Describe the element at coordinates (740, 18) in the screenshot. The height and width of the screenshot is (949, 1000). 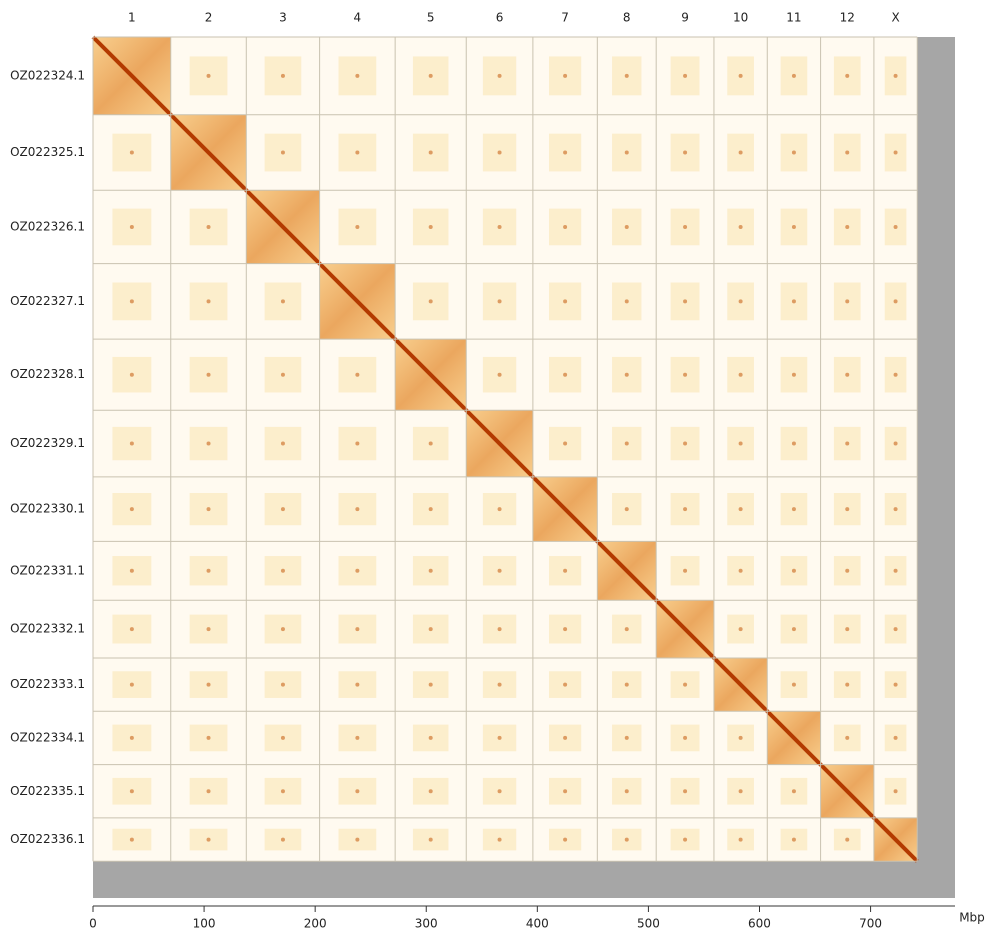
I see `column-label: 10` at that location.